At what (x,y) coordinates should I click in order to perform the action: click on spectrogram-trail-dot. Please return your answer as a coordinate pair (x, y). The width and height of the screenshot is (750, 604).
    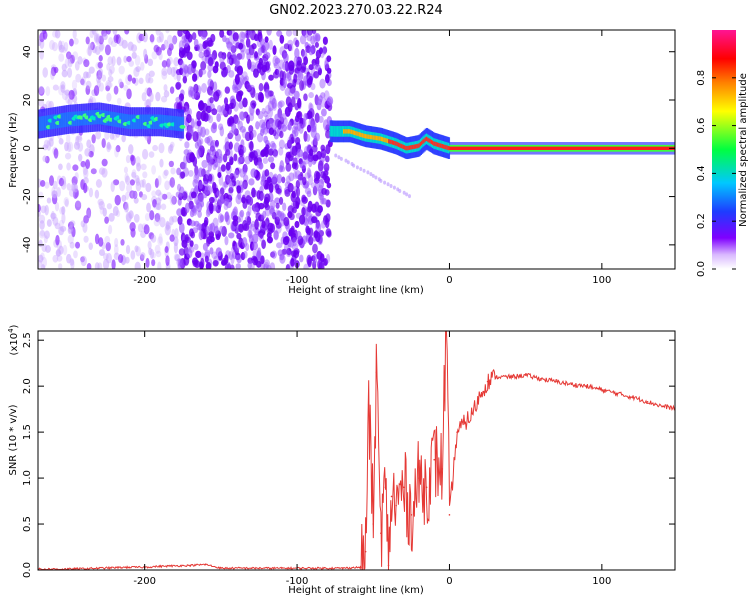
    Looking at the image, I should click on (400, 191).